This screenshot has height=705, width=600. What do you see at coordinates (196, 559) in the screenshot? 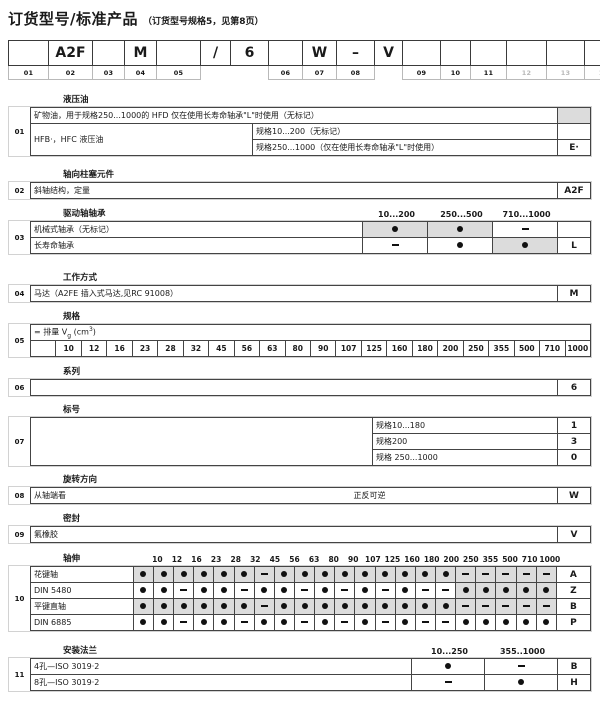
I see `shaft-col-16: 16` at bounding box center [196, 559].